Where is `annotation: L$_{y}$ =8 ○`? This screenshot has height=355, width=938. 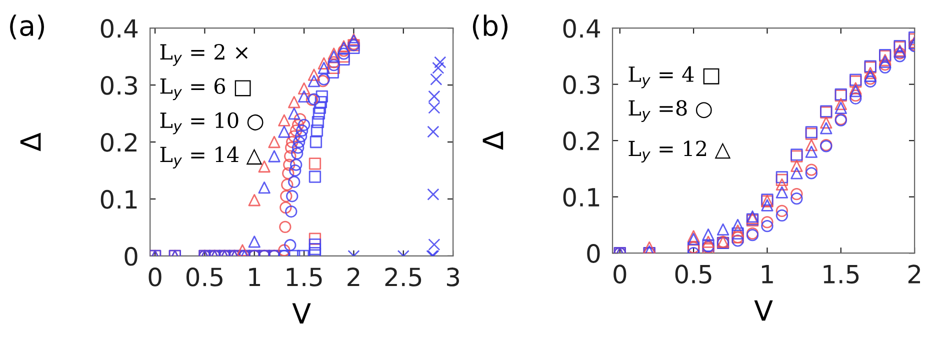
annotation: L$_{y}$ =8 ○ is located at coordinates (670, 111).